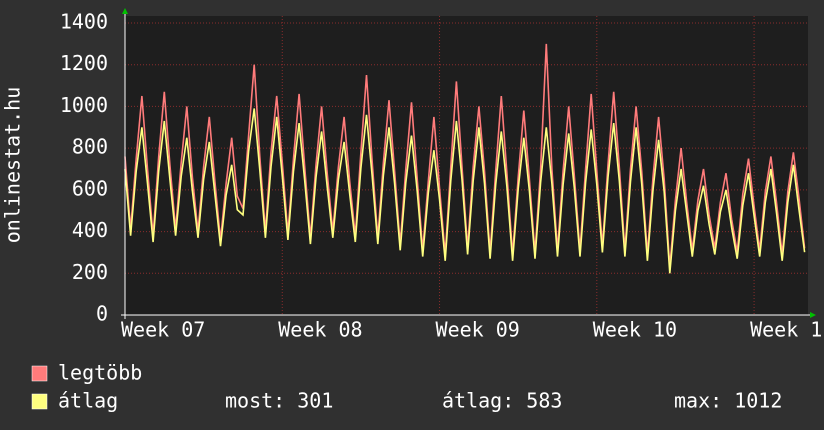  Describe the element at coordinates (90, 147) in the screenshot. I see `y-tick-label: 800` at that location.